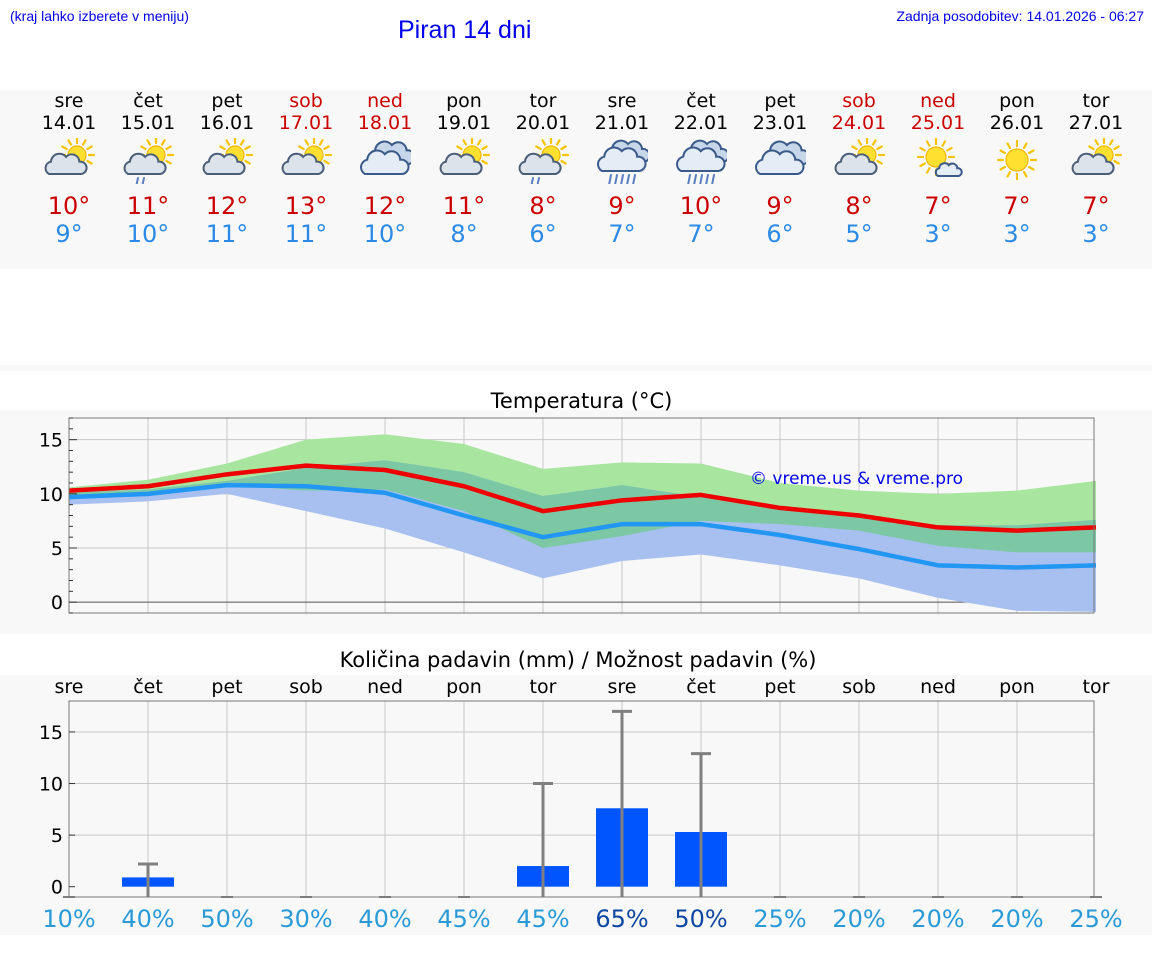 This screenshot has height=975, width=1152. I want to click on day-name: sob, so click(859, 101).